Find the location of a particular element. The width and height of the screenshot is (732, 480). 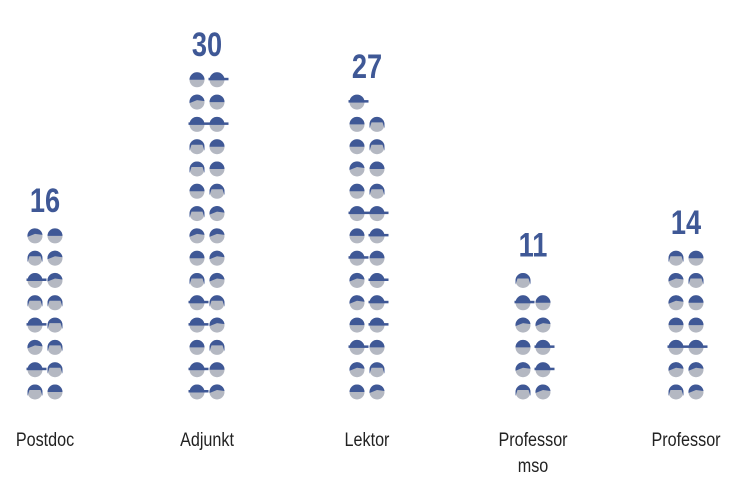

category-label: Lektor is located at coordinates (367, 440).